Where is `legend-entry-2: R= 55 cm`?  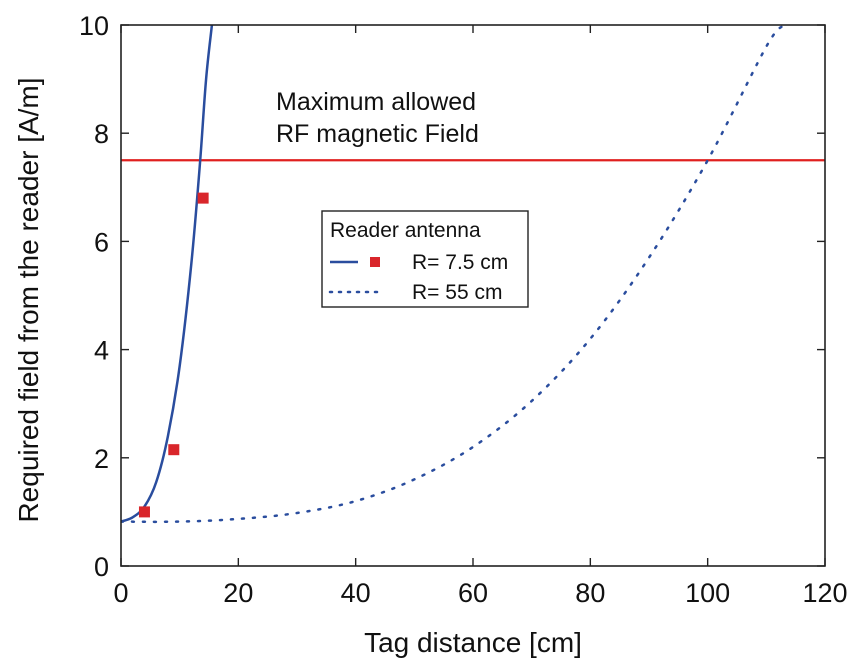 legend-entry-2: R= 55 cm is located at coordinates (457, 292).